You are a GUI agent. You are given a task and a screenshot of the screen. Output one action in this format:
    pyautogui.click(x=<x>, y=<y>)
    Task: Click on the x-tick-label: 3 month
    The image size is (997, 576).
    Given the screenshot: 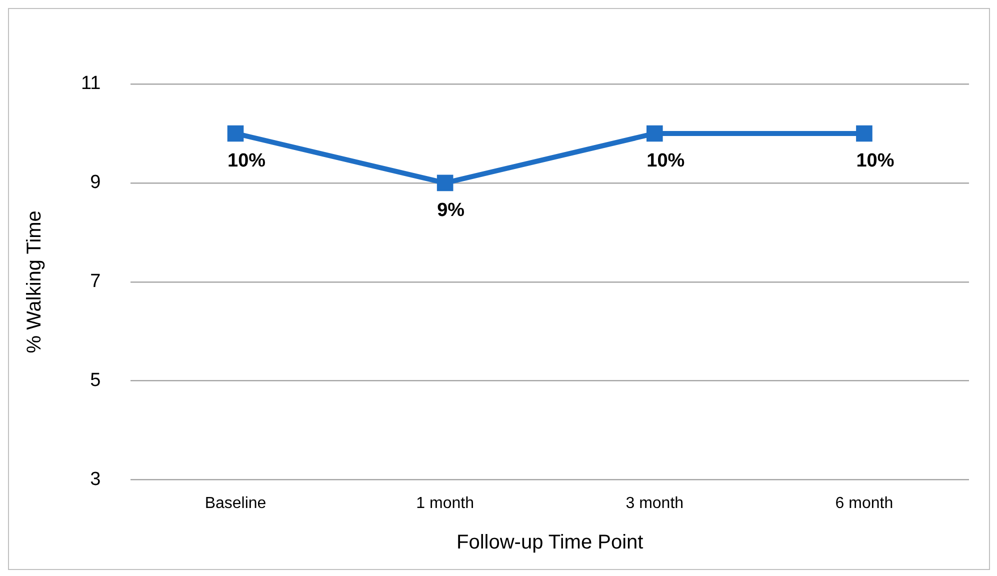 What is the action you would take?
    pyautogui.click(x=655, y=503)
    